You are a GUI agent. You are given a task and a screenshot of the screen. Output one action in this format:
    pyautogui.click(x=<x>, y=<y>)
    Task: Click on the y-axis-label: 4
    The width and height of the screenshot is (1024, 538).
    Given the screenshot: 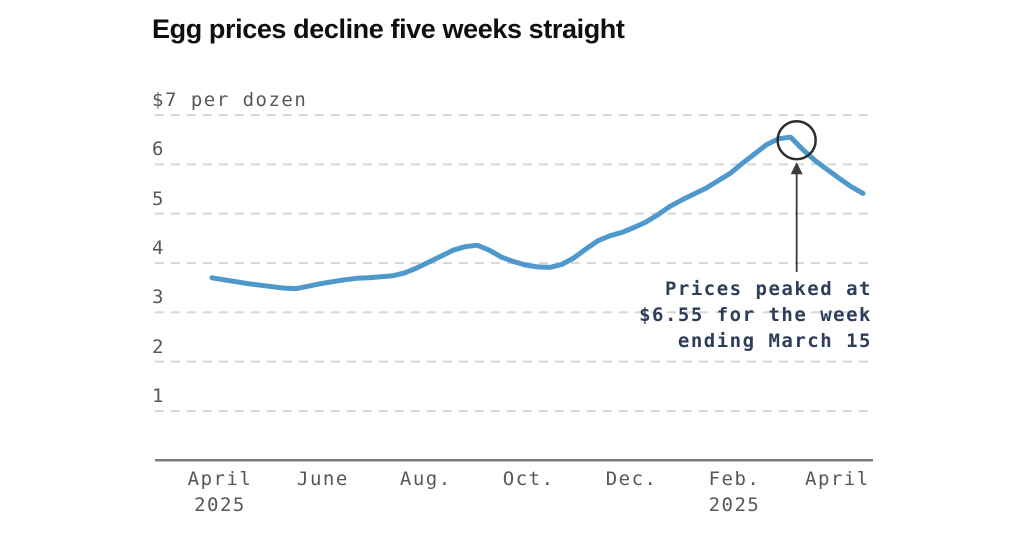 What is the action you would take?
    pyautogui.click(x=158, y=247)
    